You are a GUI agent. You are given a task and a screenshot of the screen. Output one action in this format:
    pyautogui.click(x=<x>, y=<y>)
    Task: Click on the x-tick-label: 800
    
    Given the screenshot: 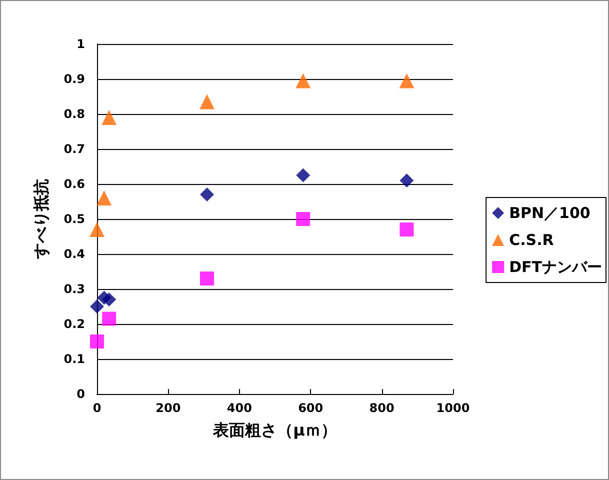 What is the action you would take?
    pyautogui.click(x=381, y=408)
    